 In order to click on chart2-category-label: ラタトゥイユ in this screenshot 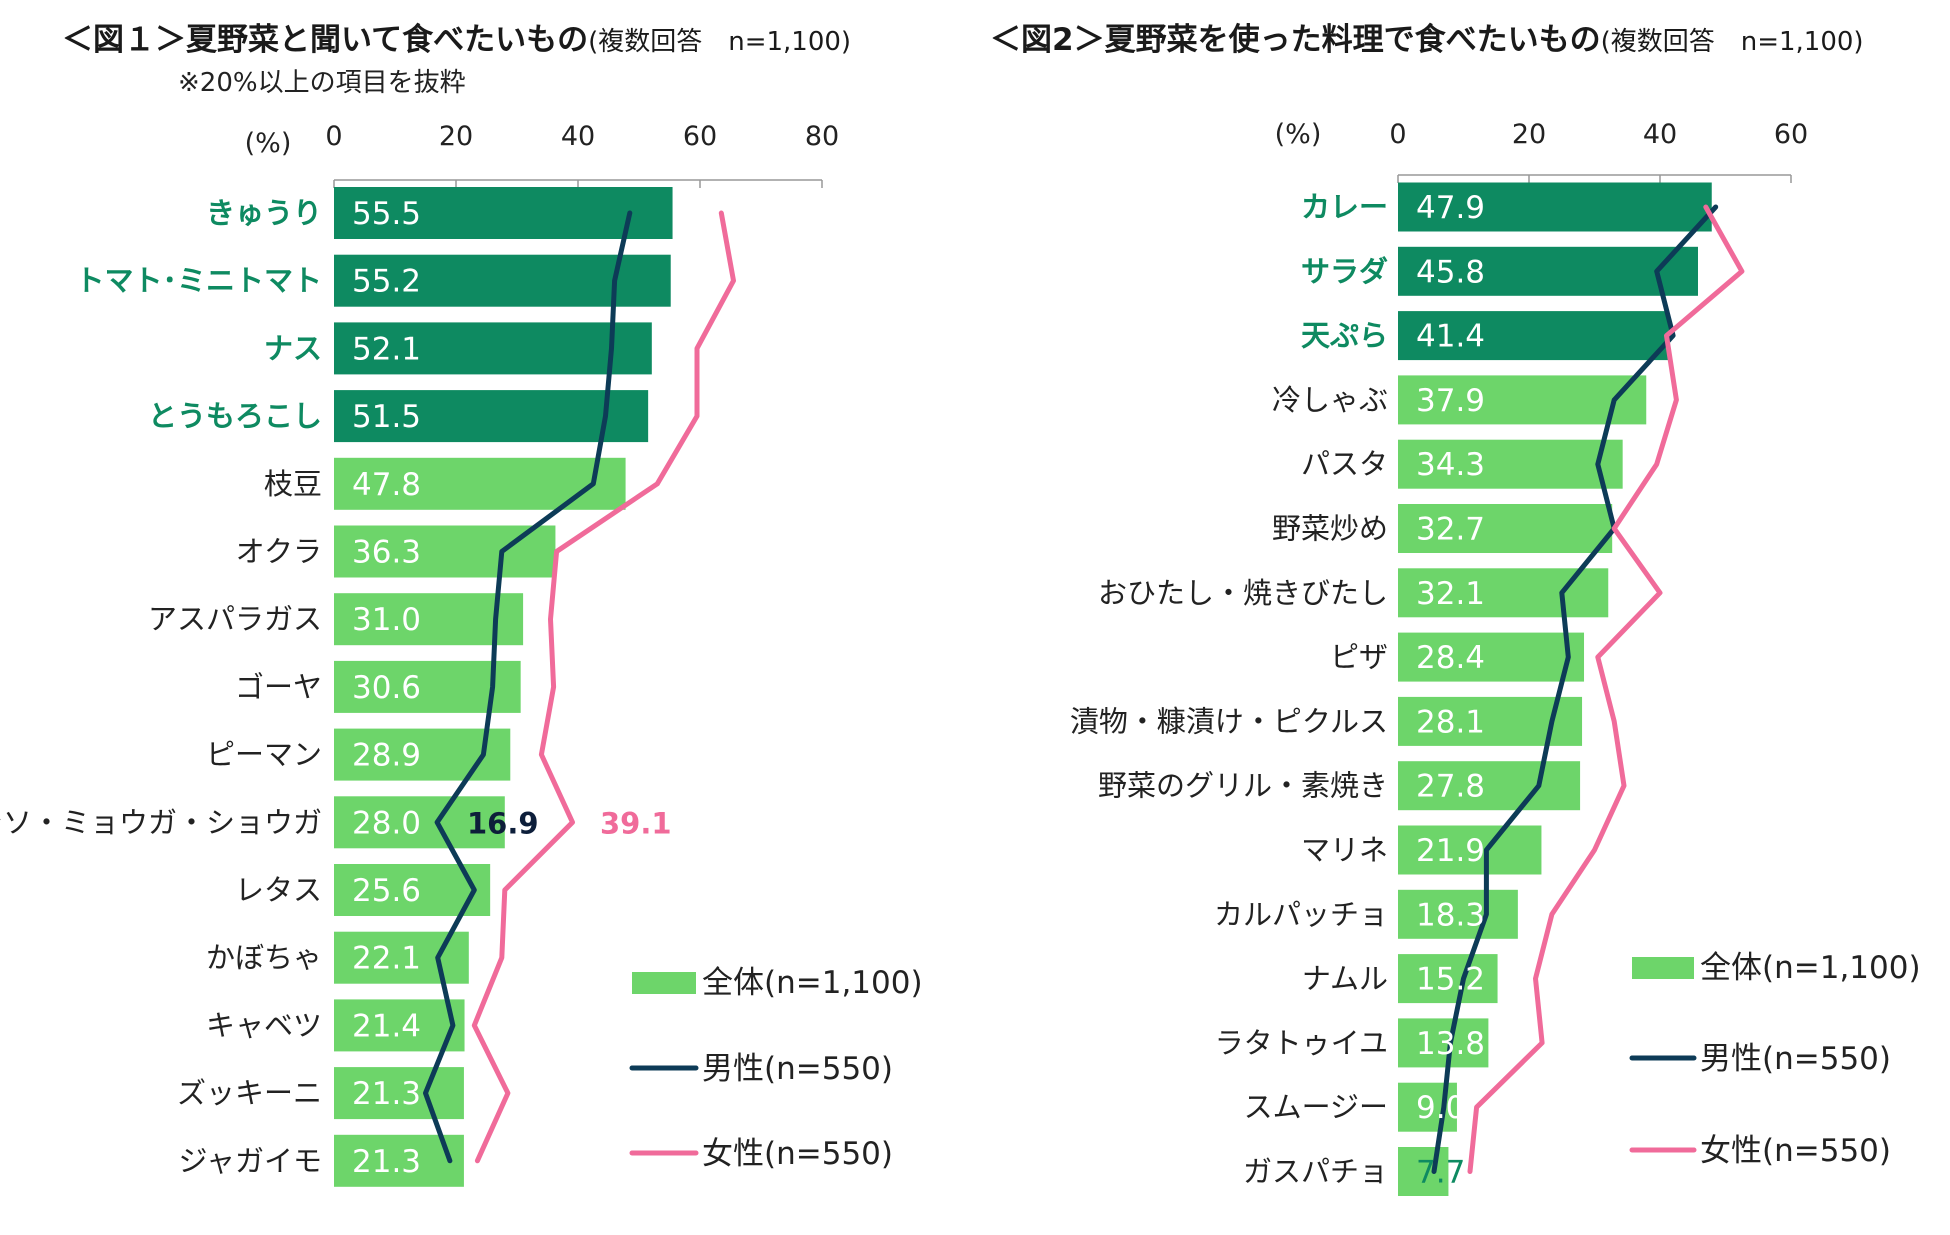, I will do `click(1301, 1043)`.